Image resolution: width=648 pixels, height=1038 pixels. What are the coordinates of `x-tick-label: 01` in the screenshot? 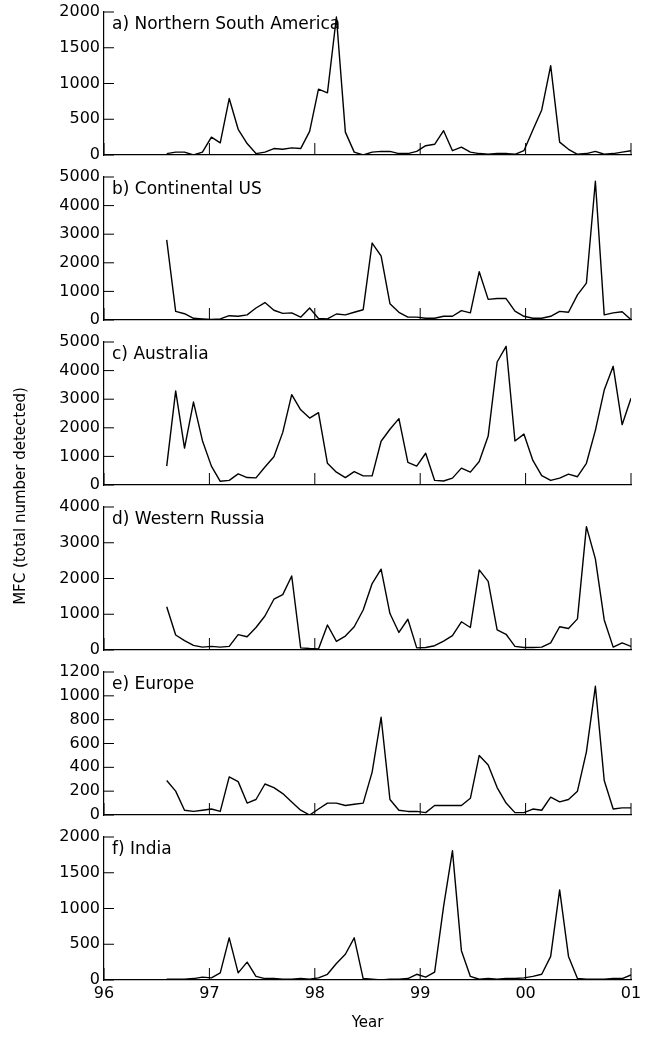 It's located at (631, 992).